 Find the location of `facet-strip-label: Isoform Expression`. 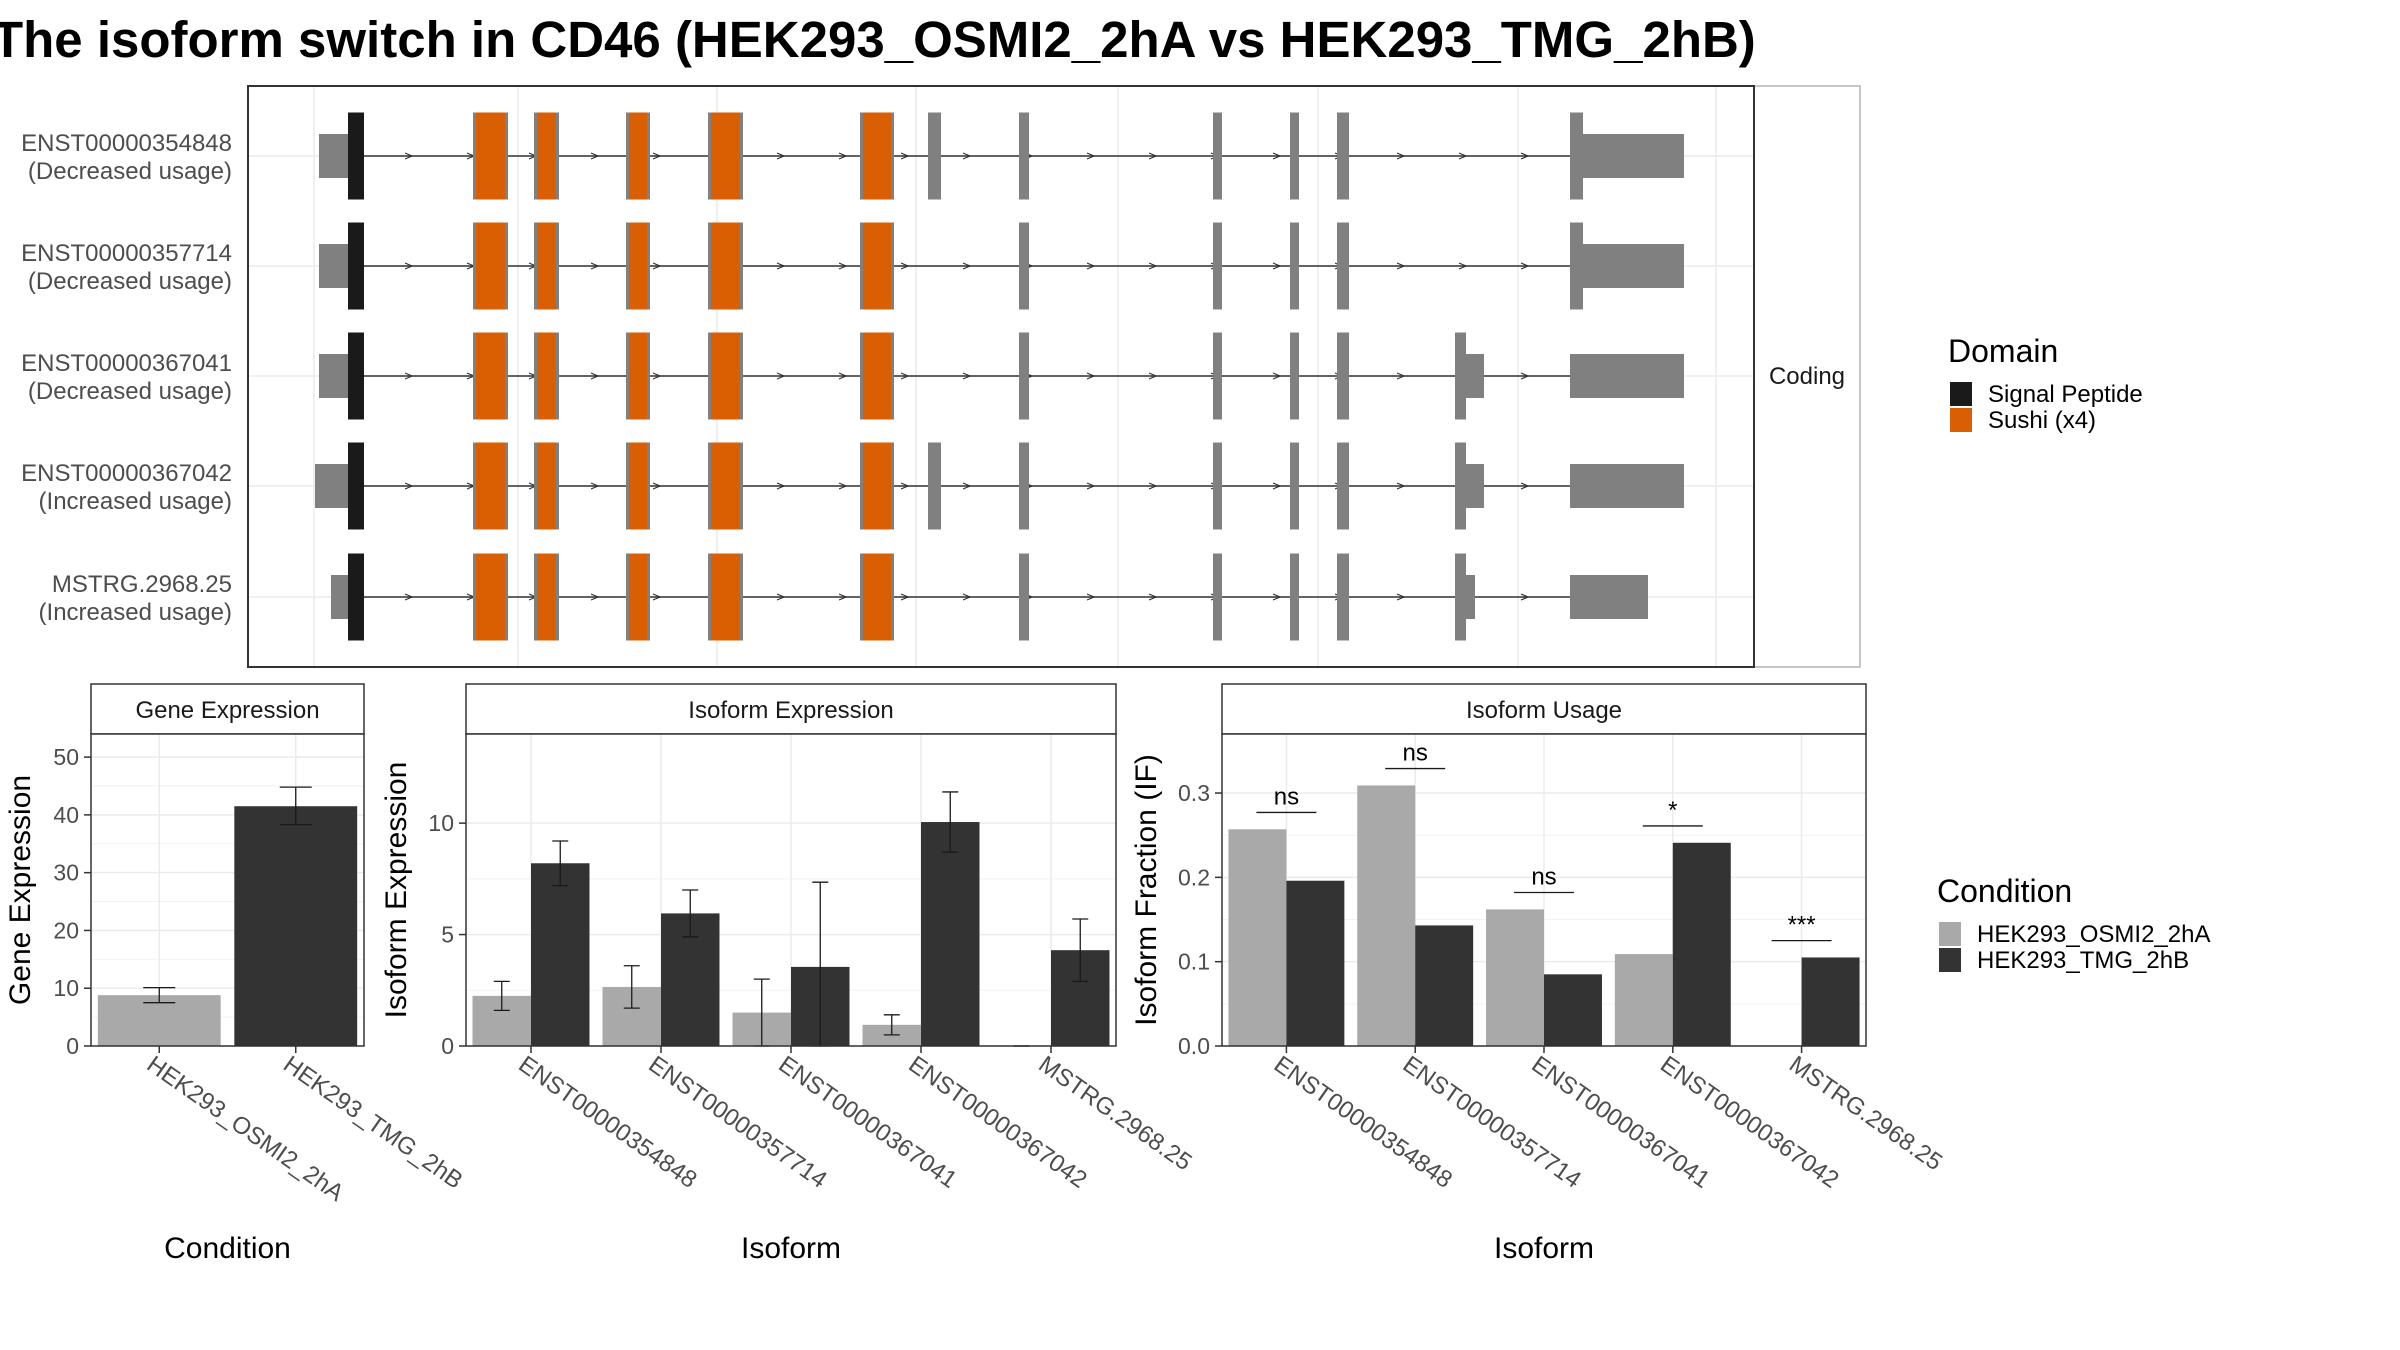

facet-strip-label: Isoform Expression is located at coordinates (790, 710).